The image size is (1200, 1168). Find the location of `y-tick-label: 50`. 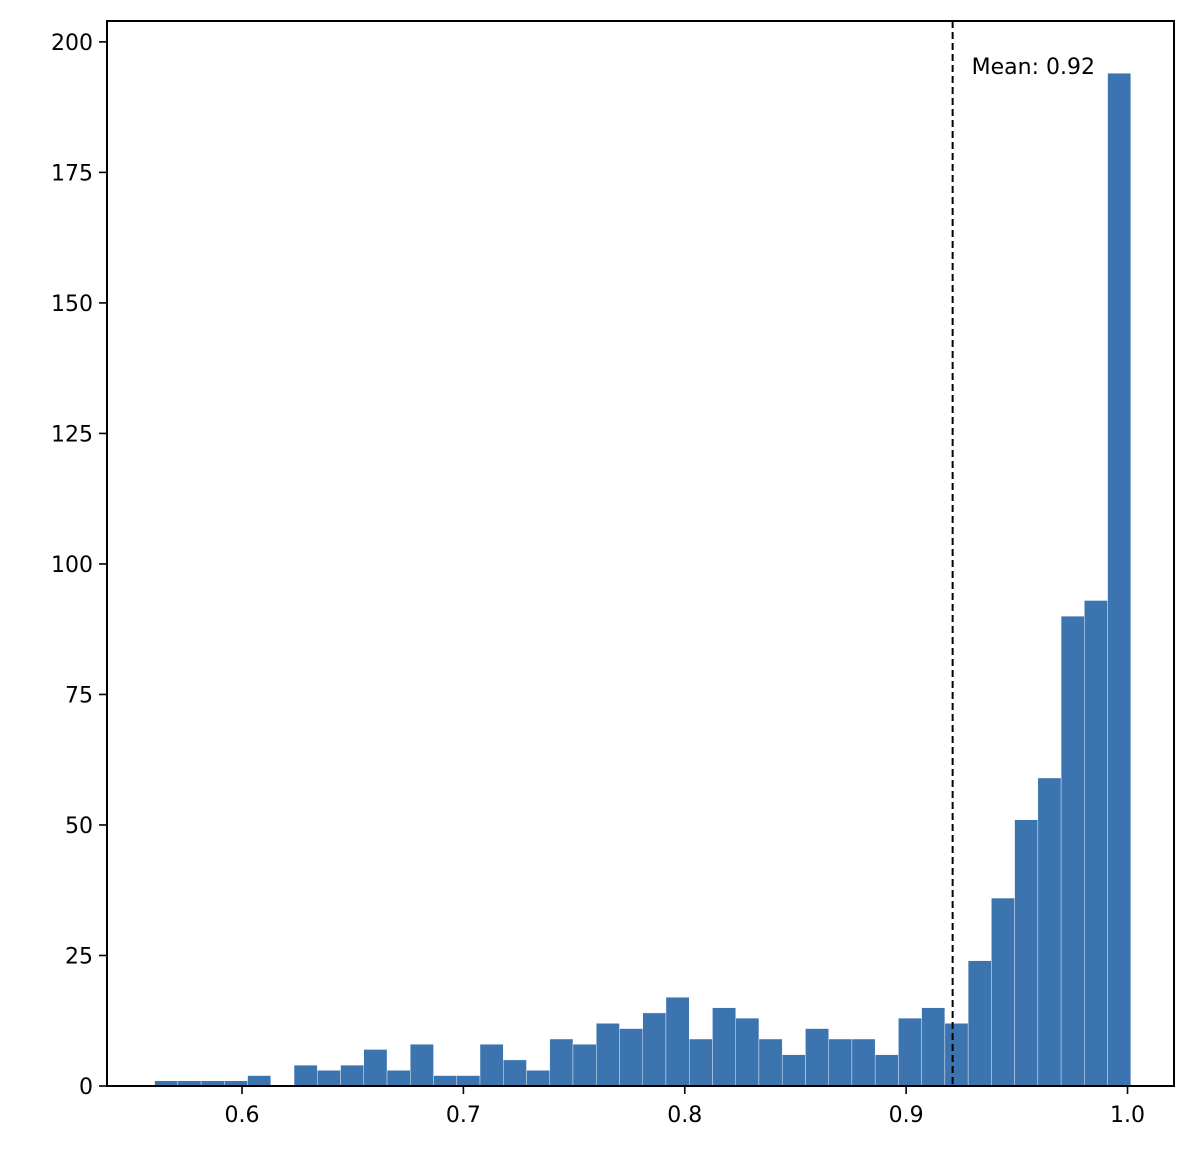

y-tick-label: 50 is located at coordinates (79, 826).